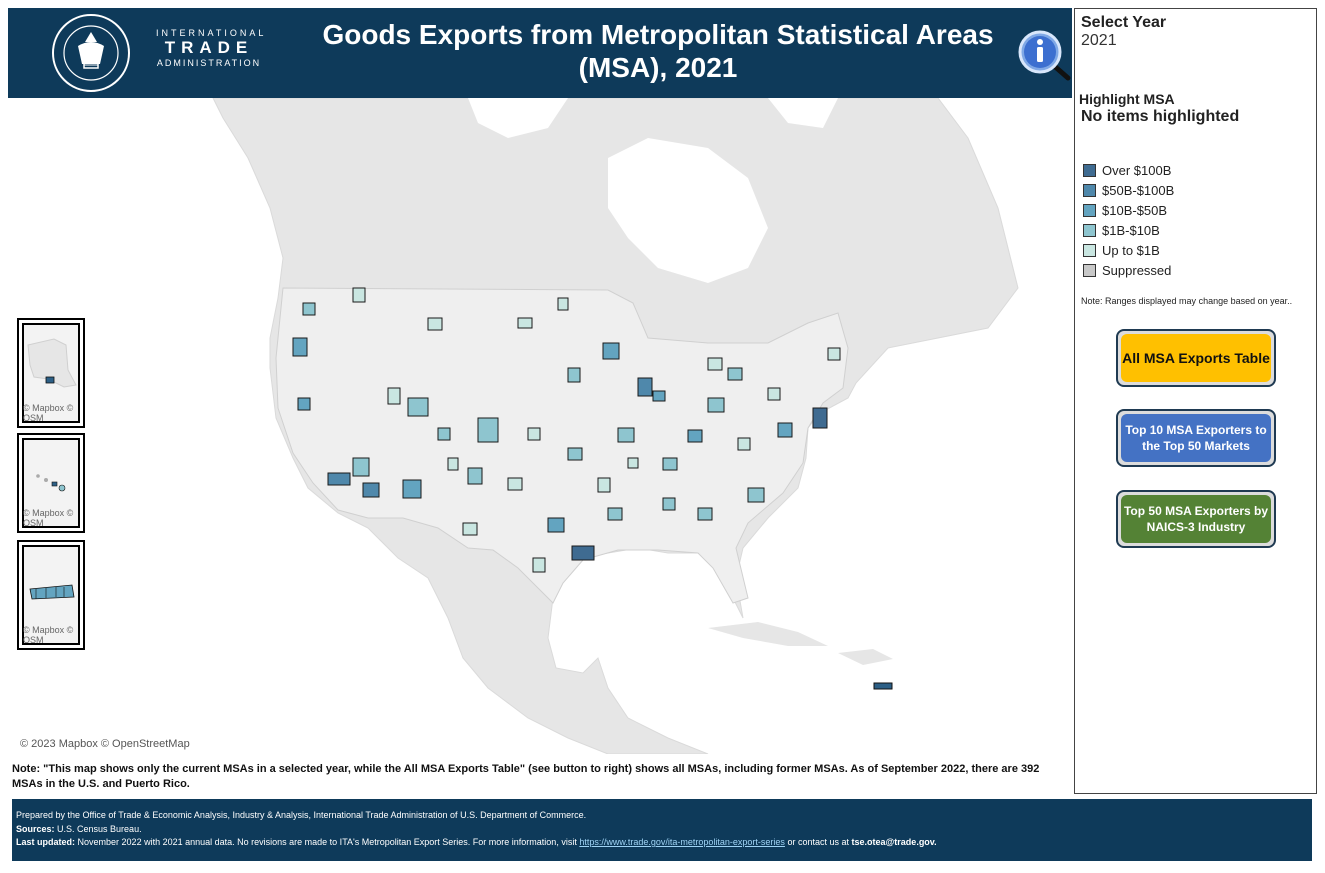  Describe the element at coordinates (52, 592) in the screenshot. I see `puerto-rico-shape` at that location.